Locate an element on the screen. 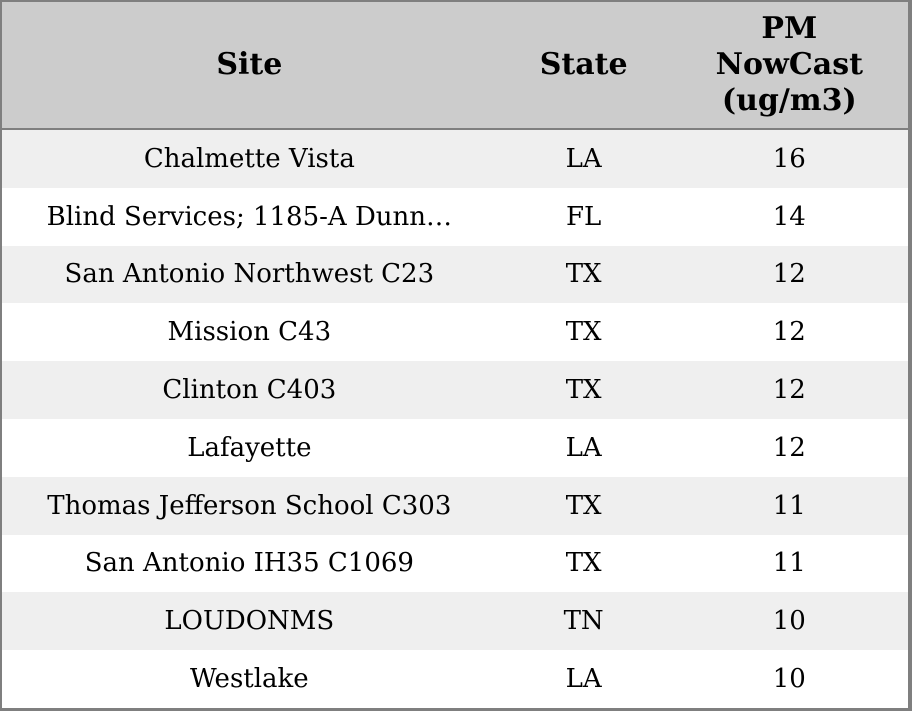 This screenshot has width=912, height=711. table-row: Thomas Jefferson School C303 TX 11 is located at coordinates (455, 505).